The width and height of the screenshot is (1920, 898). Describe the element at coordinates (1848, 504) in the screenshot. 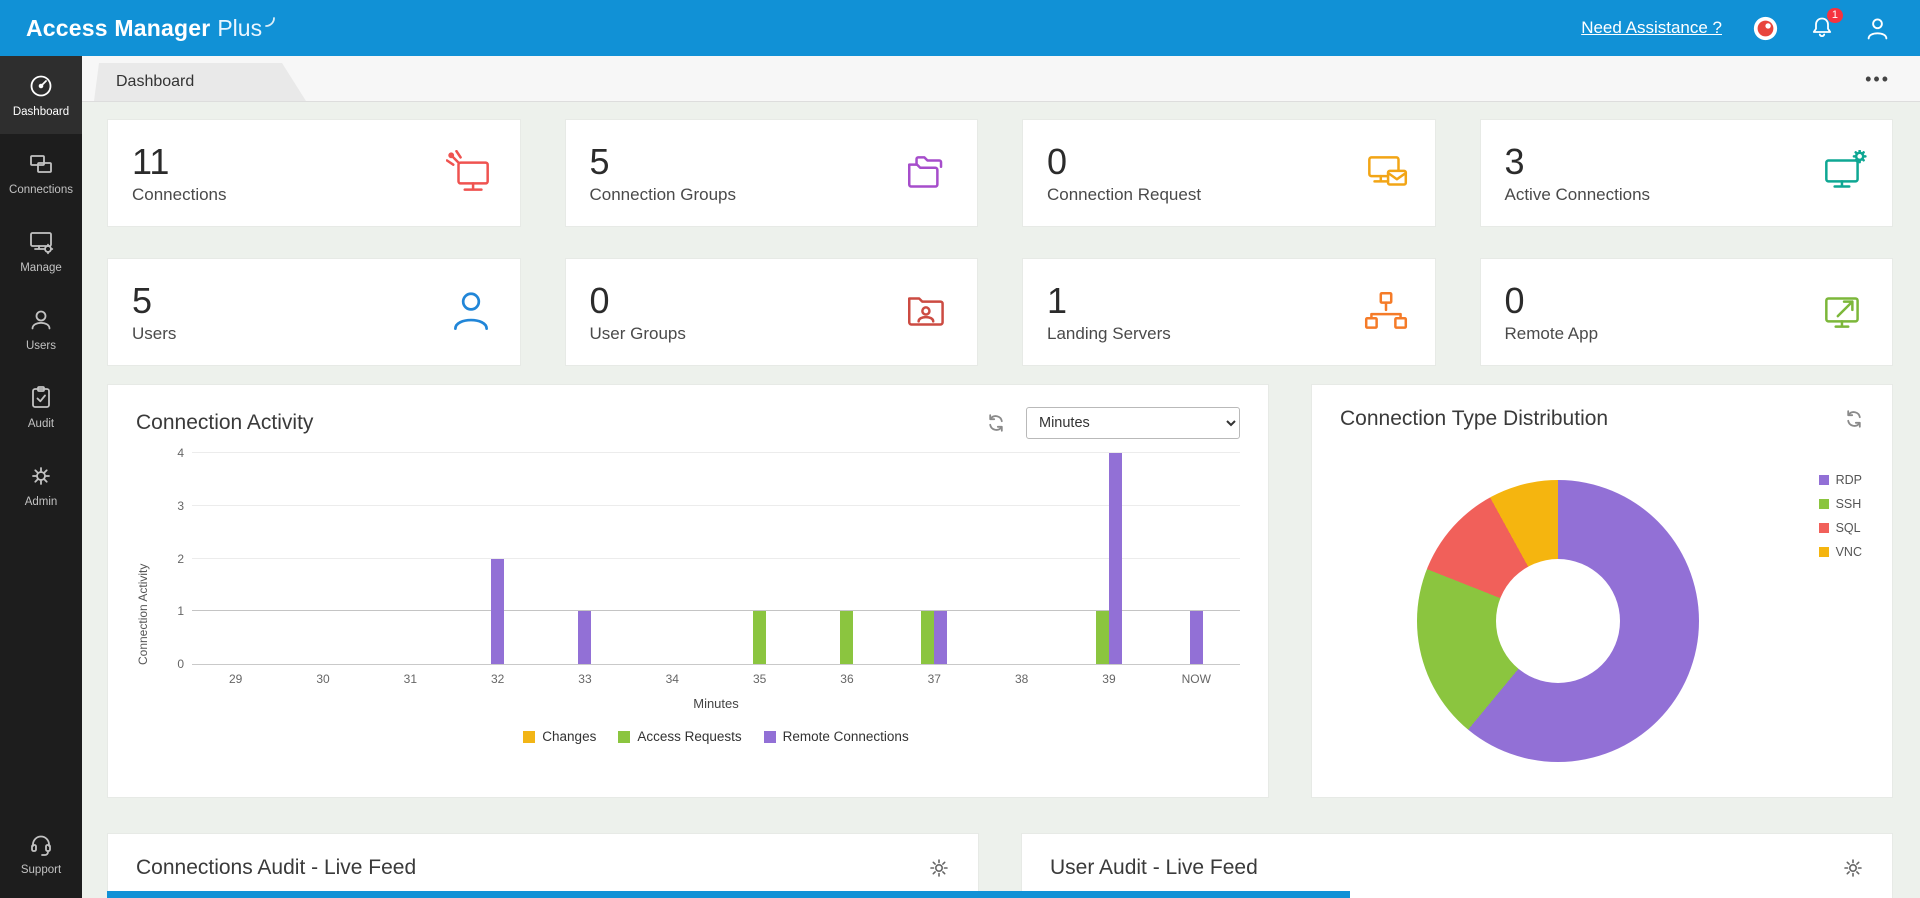

I see `legend-label: SSH` at that location.